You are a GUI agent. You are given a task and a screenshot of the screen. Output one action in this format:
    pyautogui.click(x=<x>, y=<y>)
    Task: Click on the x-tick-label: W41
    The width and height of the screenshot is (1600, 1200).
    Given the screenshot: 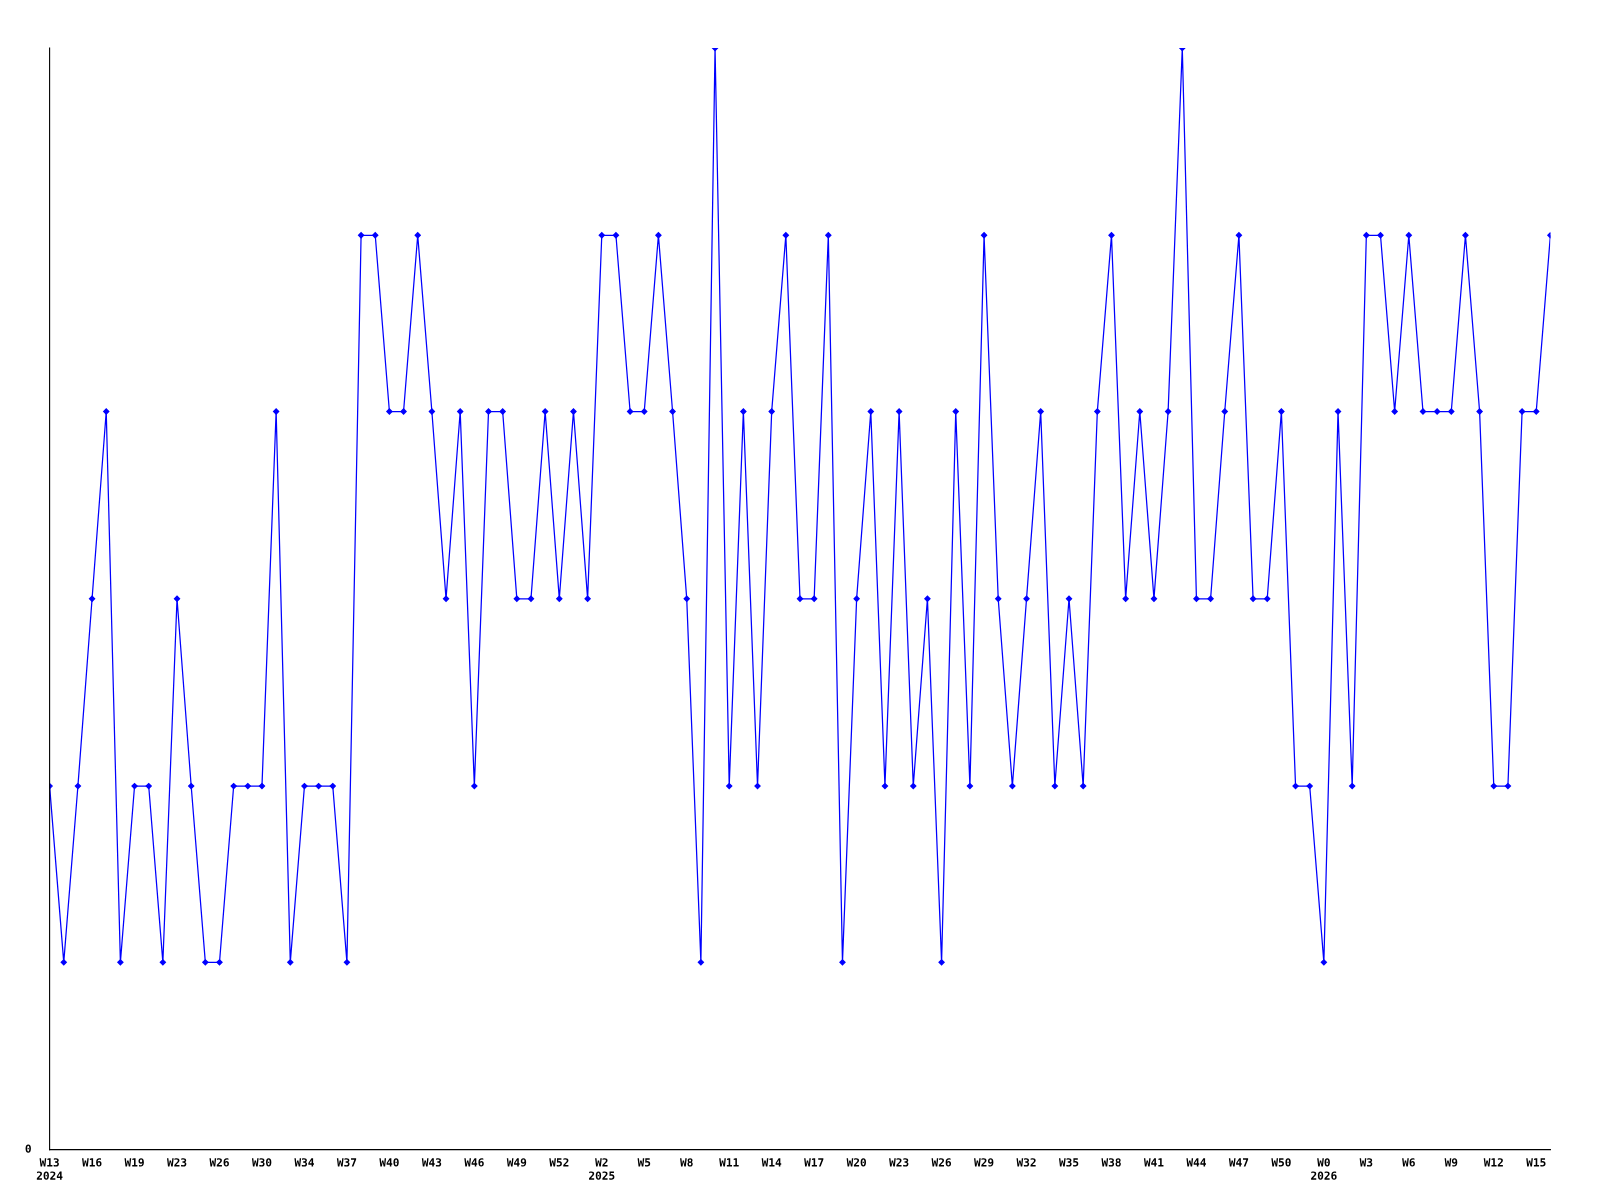 What is the action you would take?
    pyautogui.click(x=1153, y=1162)
    